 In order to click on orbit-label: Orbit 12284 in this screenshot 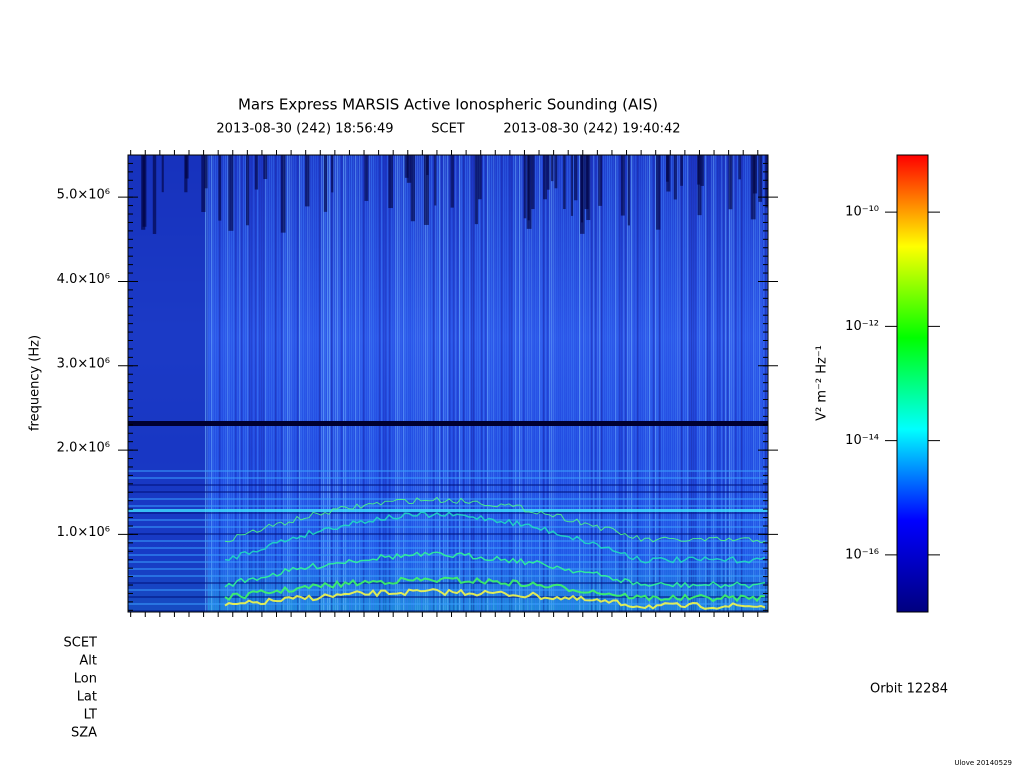, I will do `click(909, 689)`.